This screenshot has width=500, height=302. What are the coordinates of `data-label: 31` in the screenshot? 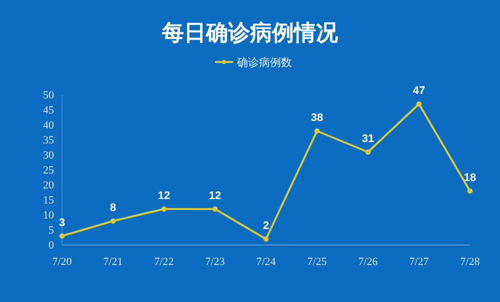 It's located at (368, 139).